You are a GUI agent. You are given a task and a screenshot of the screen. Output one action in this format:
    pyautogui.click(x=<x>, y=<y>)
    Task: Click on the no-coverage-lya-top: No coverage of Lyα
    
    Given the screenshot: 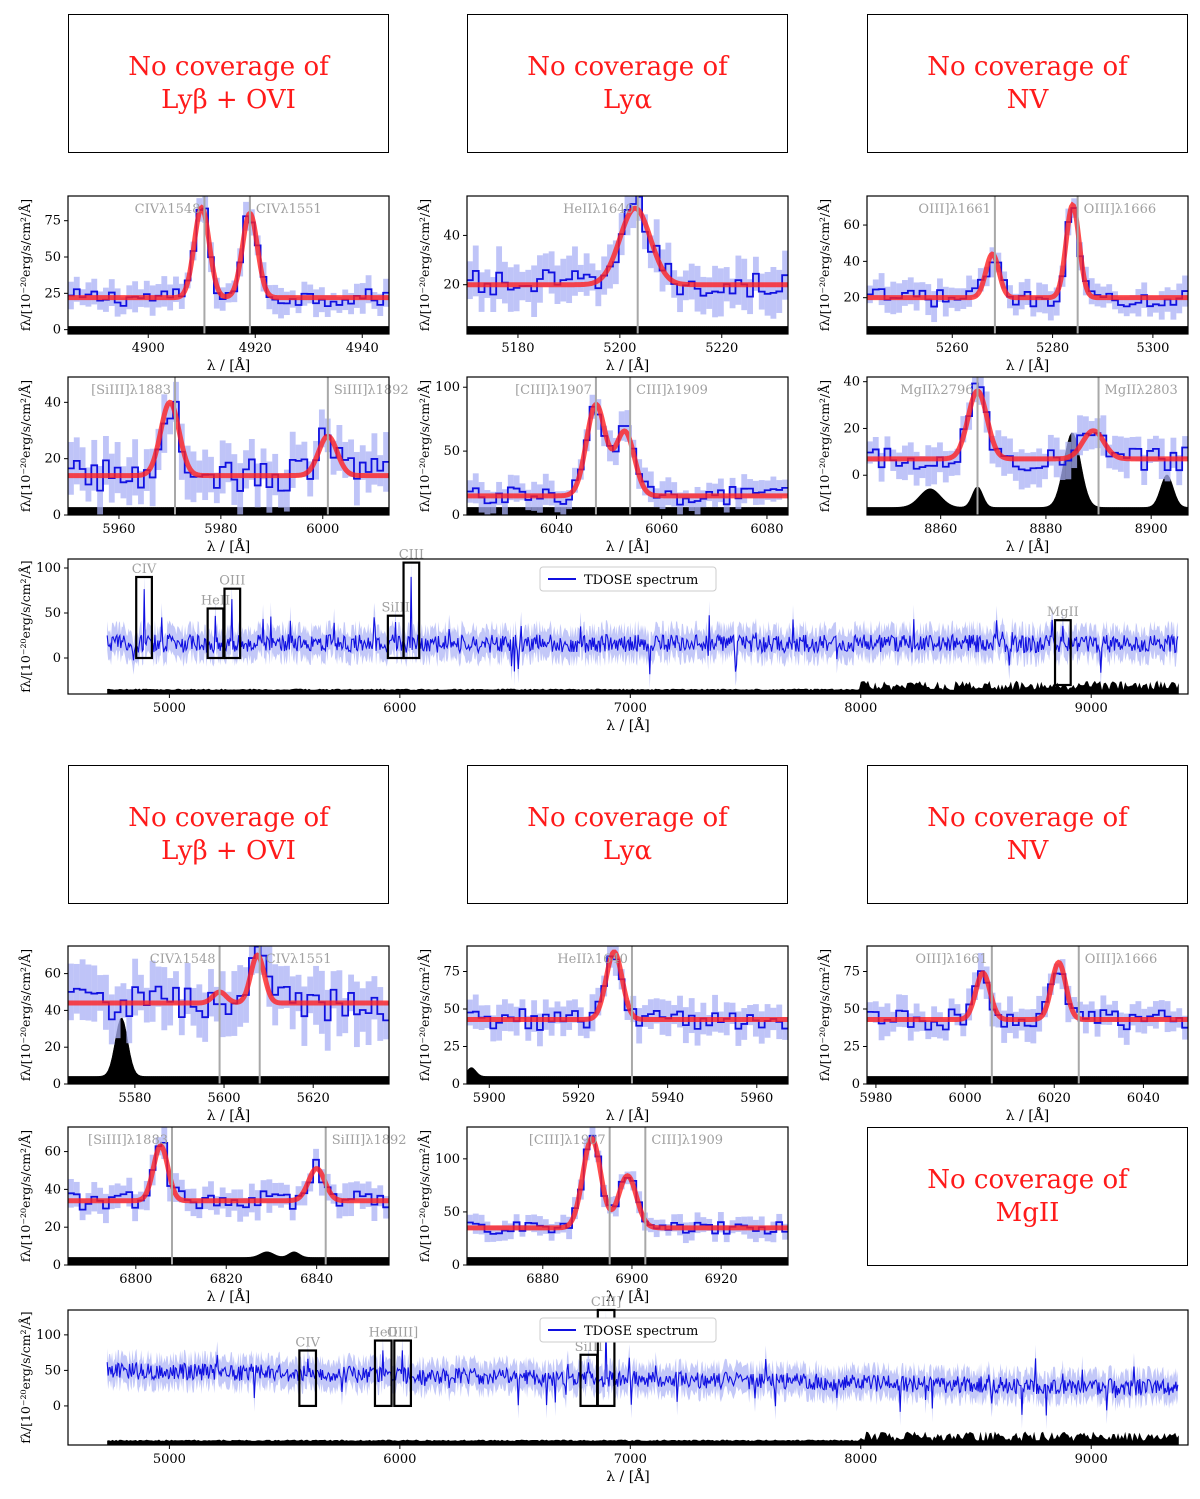 What is the action you would take?
    pyautogui.click(x=627, y=83)
    